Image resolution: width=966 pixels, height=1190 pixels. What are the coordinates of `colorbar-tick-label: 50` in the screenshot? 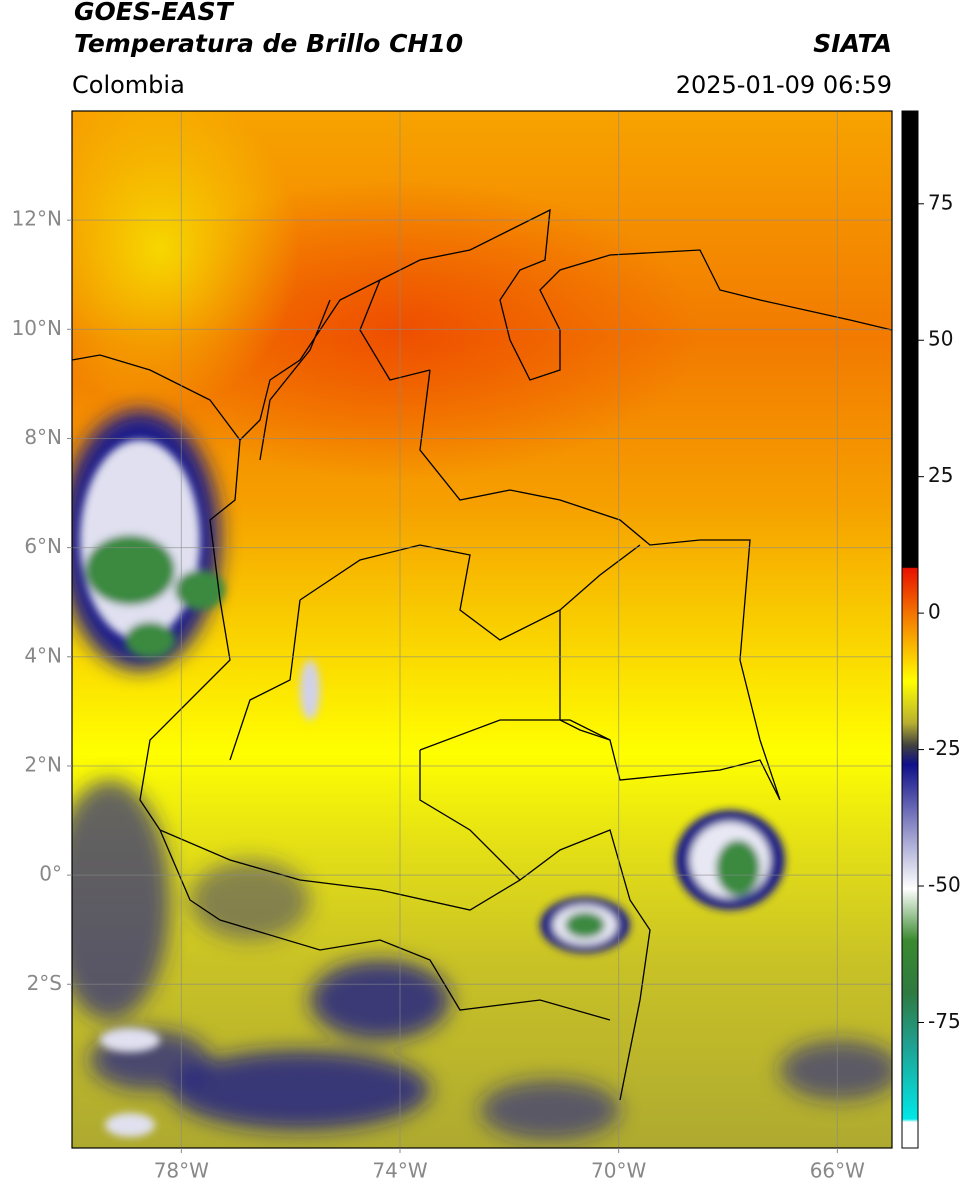 It's located at (940, 339).